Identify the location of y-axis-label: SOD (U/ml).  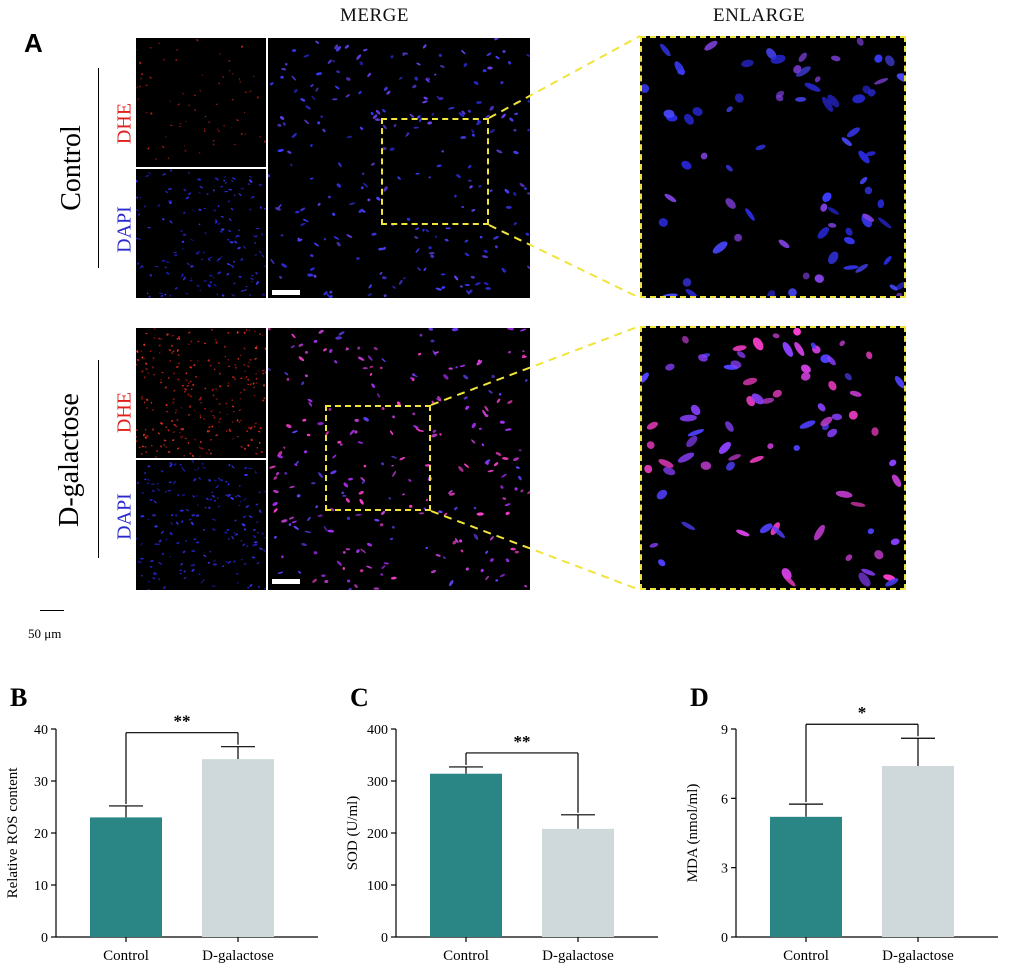
(353, 833).